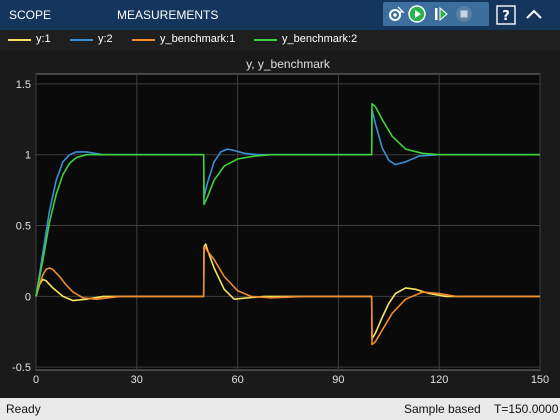 The image size is (560, 420). Describe the element at coordinates (338, 380) in the screenshot. I see `x-tick-label: 90` at that location.